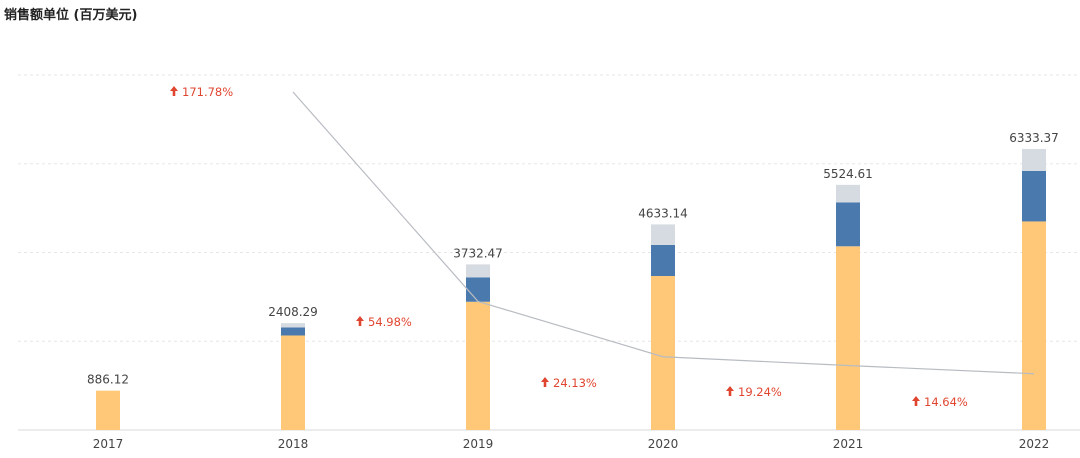 Image resolution: width=1080 pixels, height=458 pixels. Describe the element at coordinates (663, 213) in the screenshot. I see `total-label-2020: 4633.14` at that location.